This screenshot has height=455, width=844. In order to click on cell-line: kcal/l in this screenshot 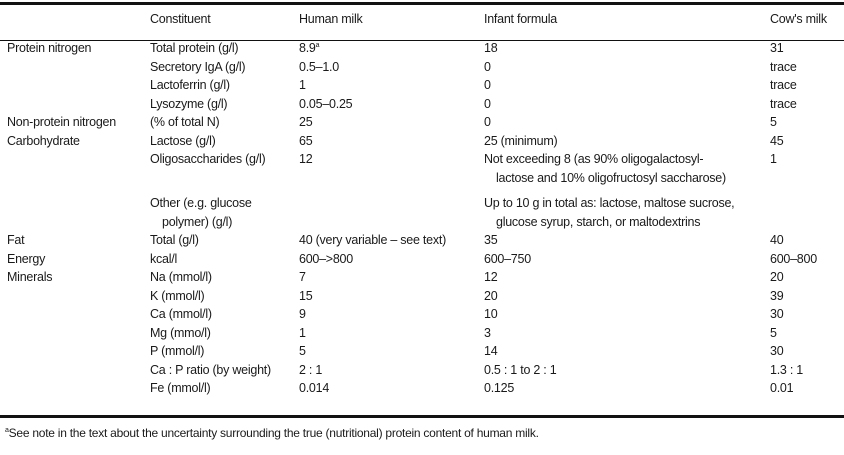, I will do `click(163, 258)`.